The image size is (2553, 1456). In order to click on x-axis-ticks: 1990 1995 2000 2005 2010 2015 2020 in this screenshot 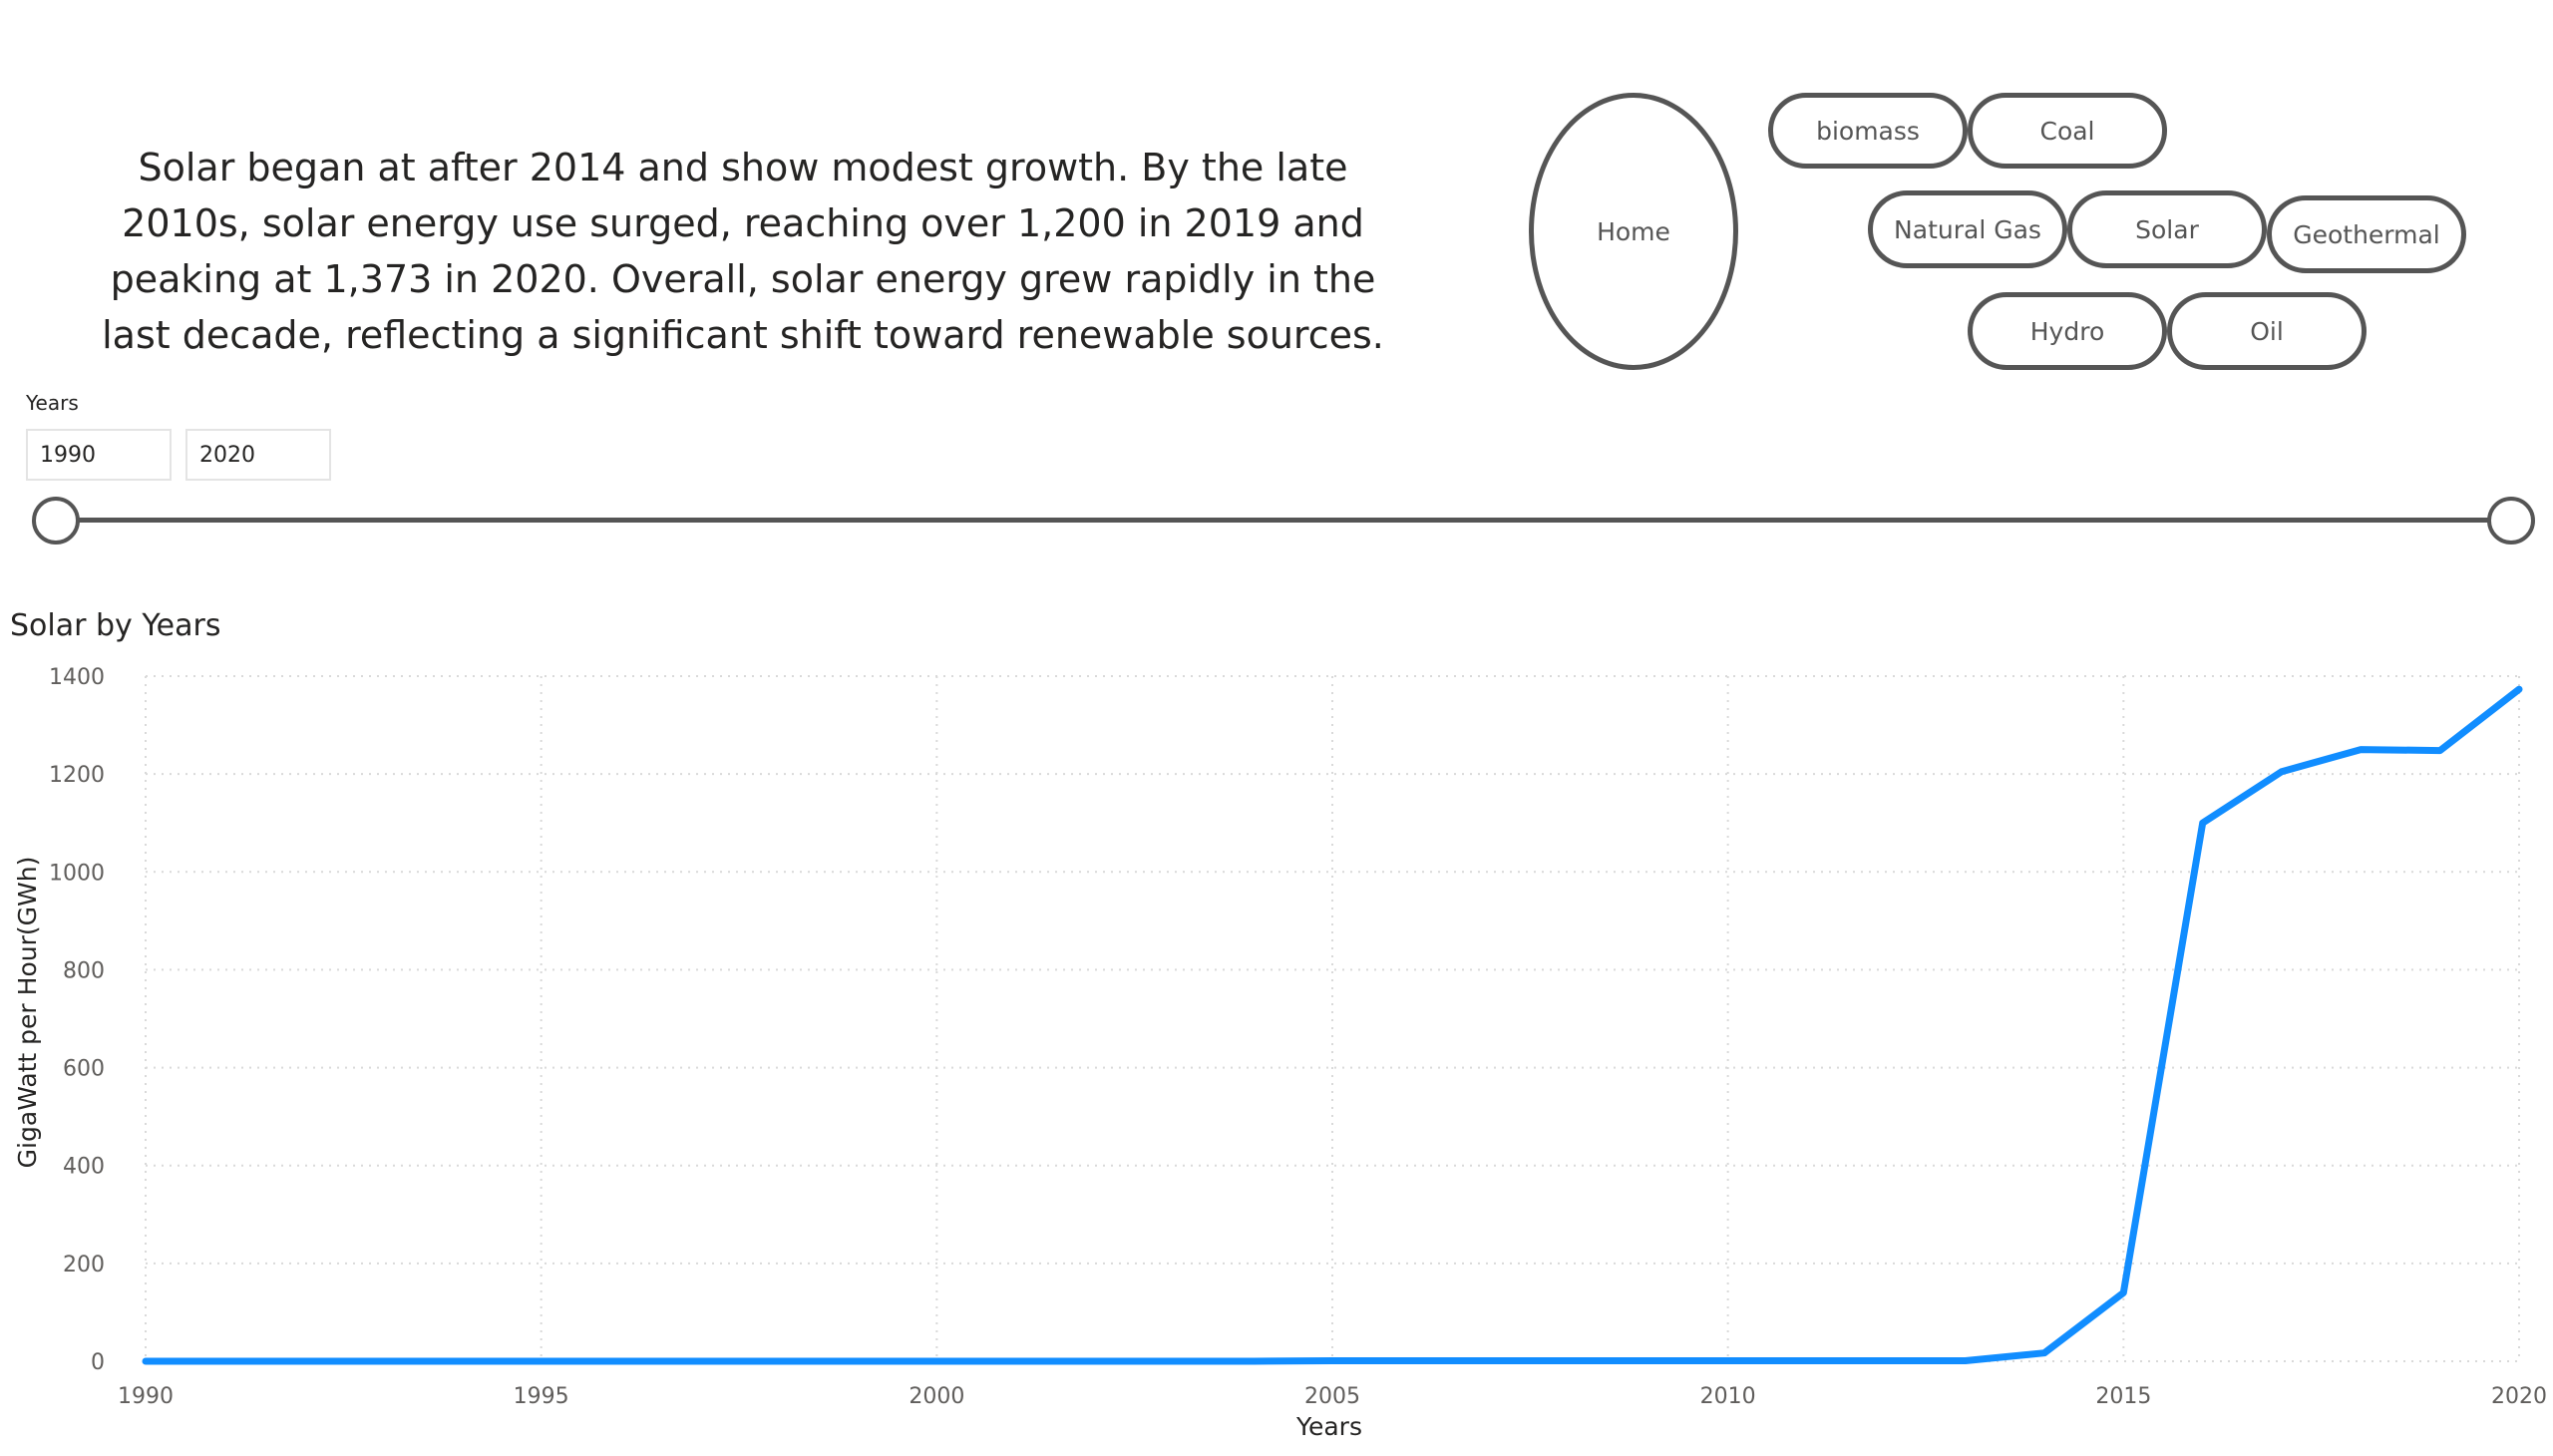, I will do `click(1332, 1396)`.